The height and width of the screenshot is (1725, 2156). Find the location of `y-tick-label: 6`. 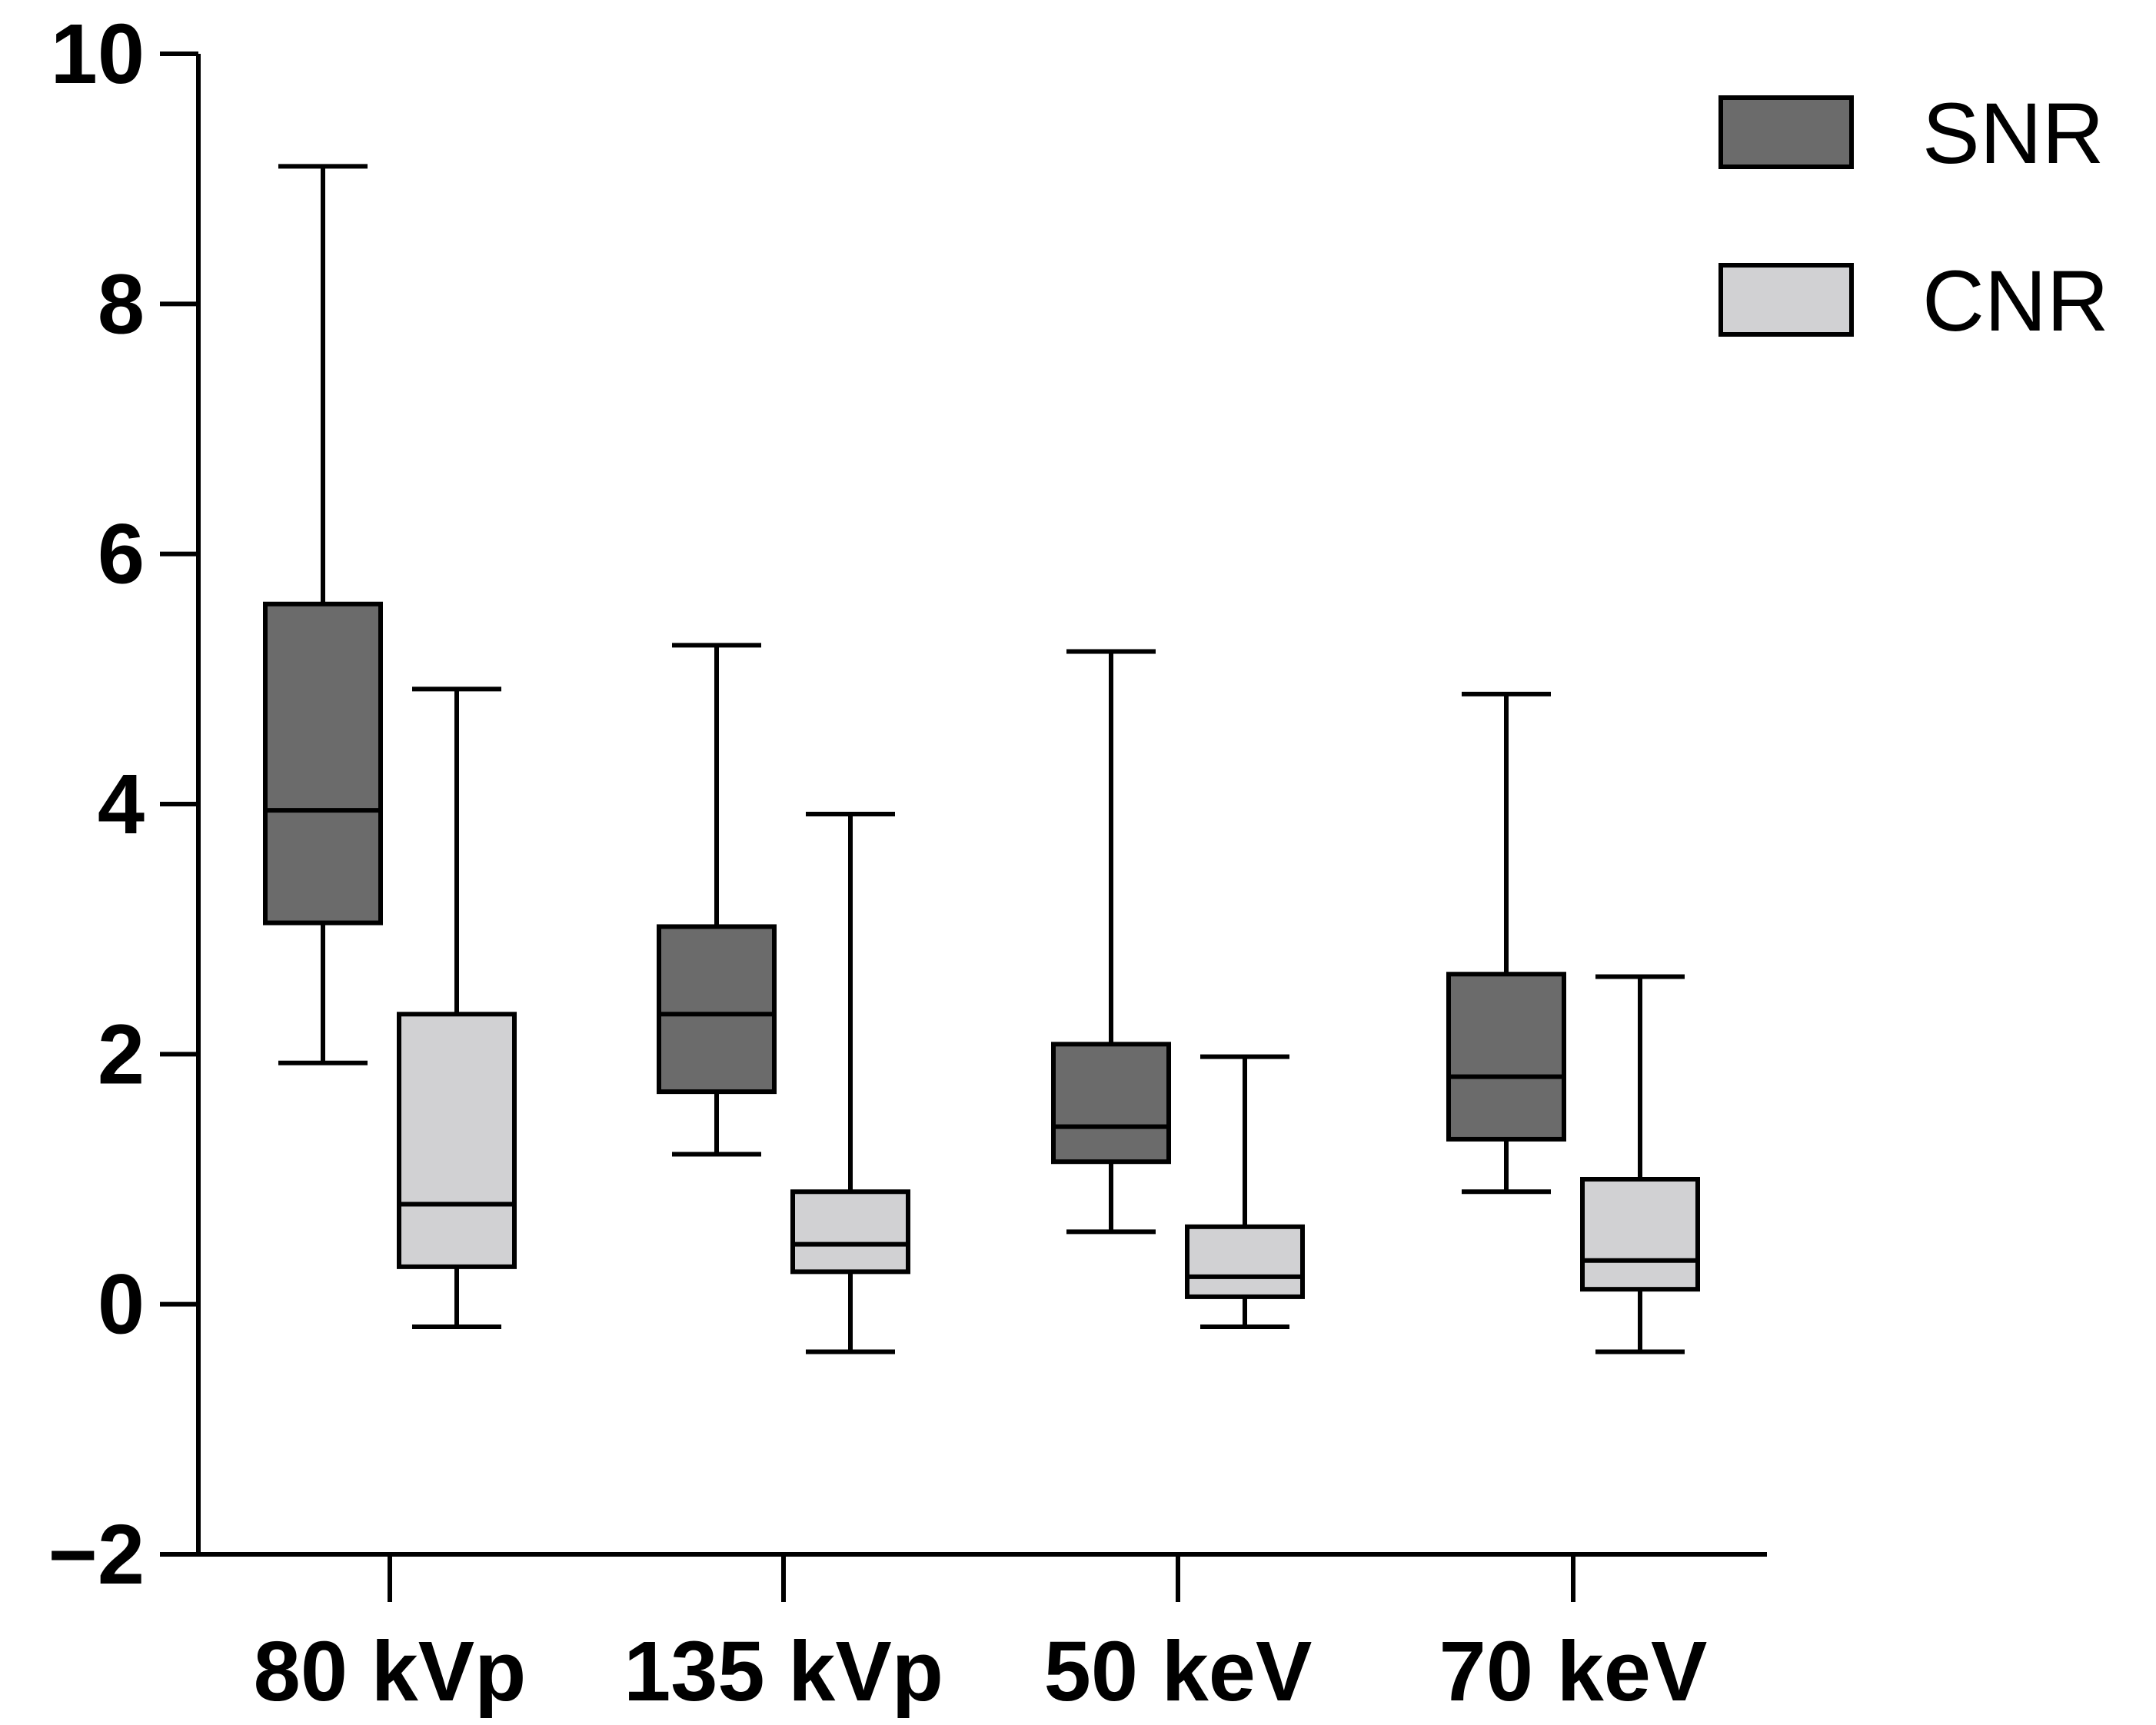

y-tick-label: 6 is located at coordinates (121, 554).